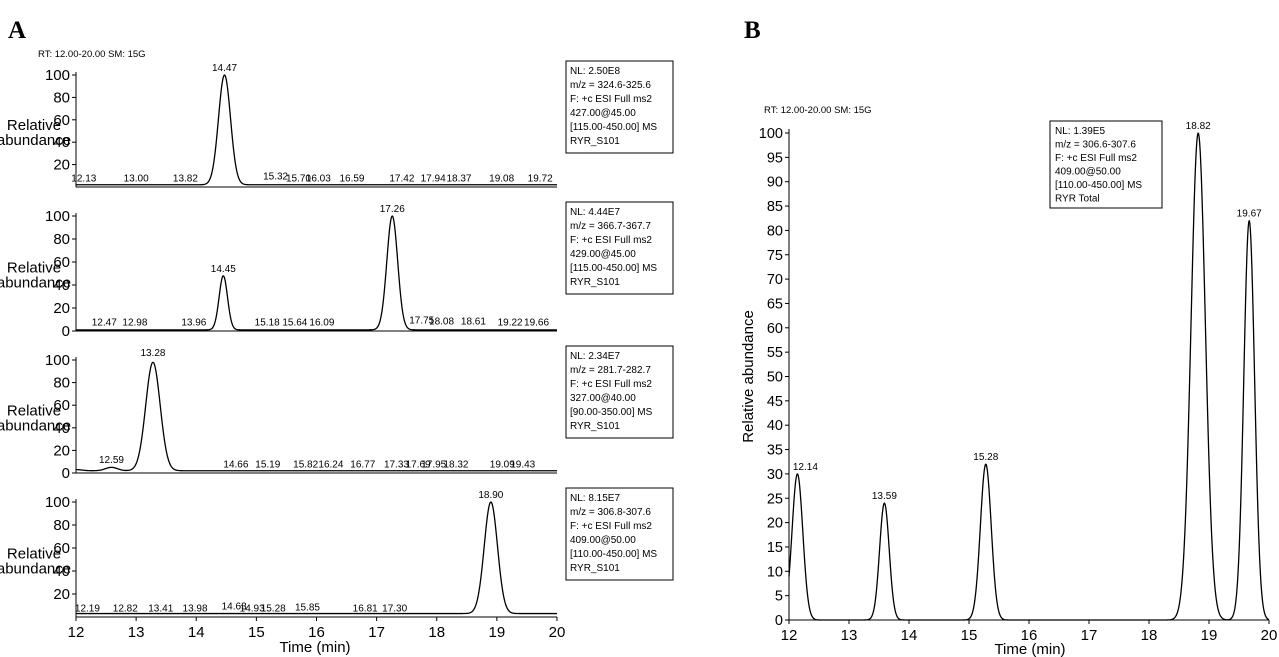 This screenshot has height=657, width=1279. Describe the element at coordinates (1098, 185) in the screenshot. I see `info-line: [110.00-450.00] MS` at that location.